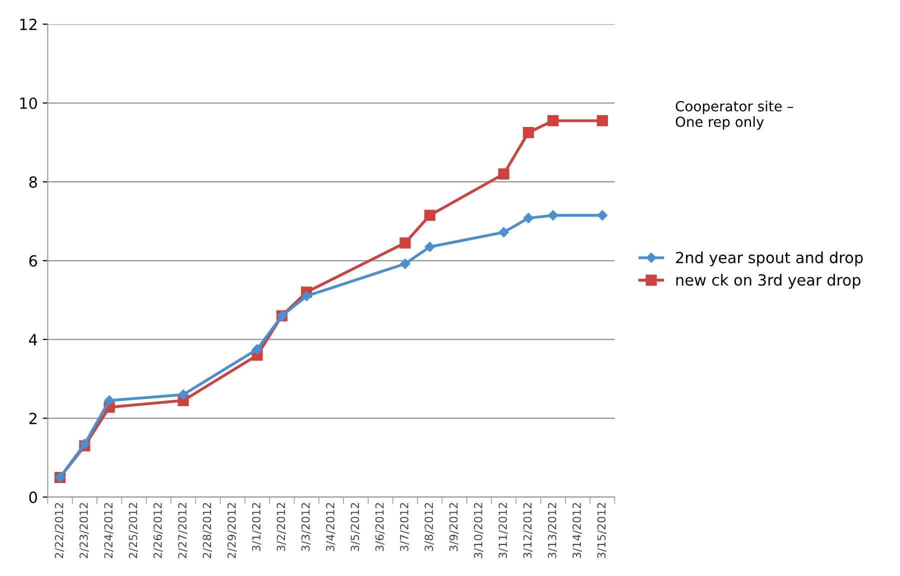 This screenshot has width=900, height=576. I want to click on x-tick-label: 3/2/2012, so click(281, 527).